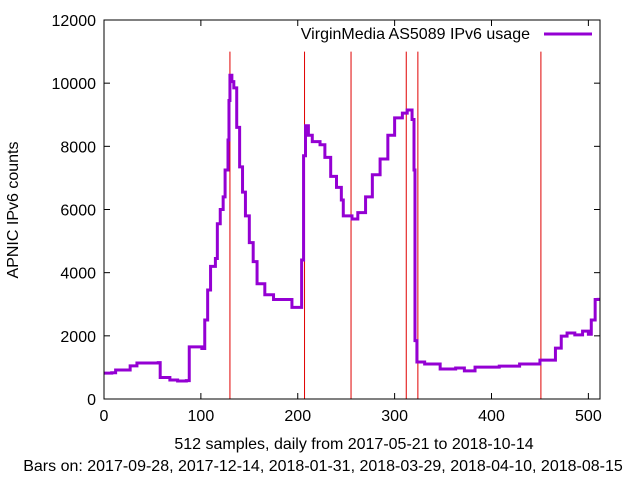 This screenshot has width=640, height=485. I want to click on y-tick-label: 12000, so click(74, 21).